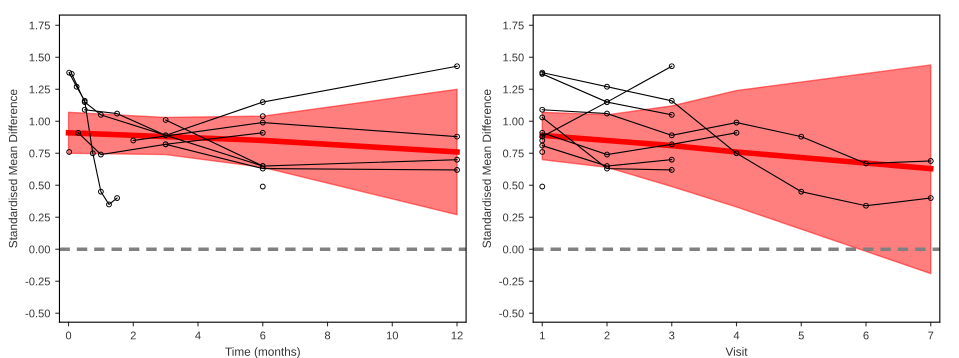 Image resolution: width=959 pixels, height=358 pixels. Describe the element at coordinates (671, 336) in the screenshot. I see `x-tick-label: 3` at that location.